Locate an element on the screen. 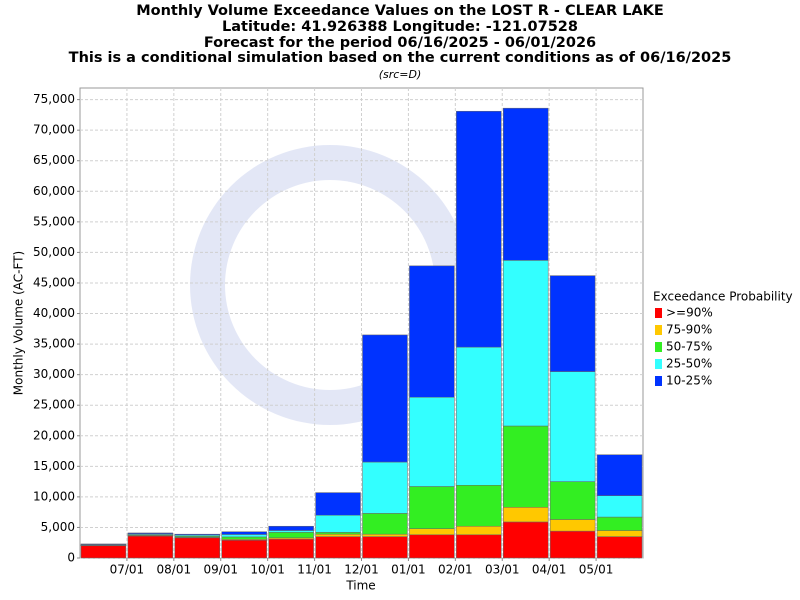 The width and height of the screenshot is (800, 600). y-axis-label: Monthly Volume (AC-FT) is located at coordinates (19, 323).